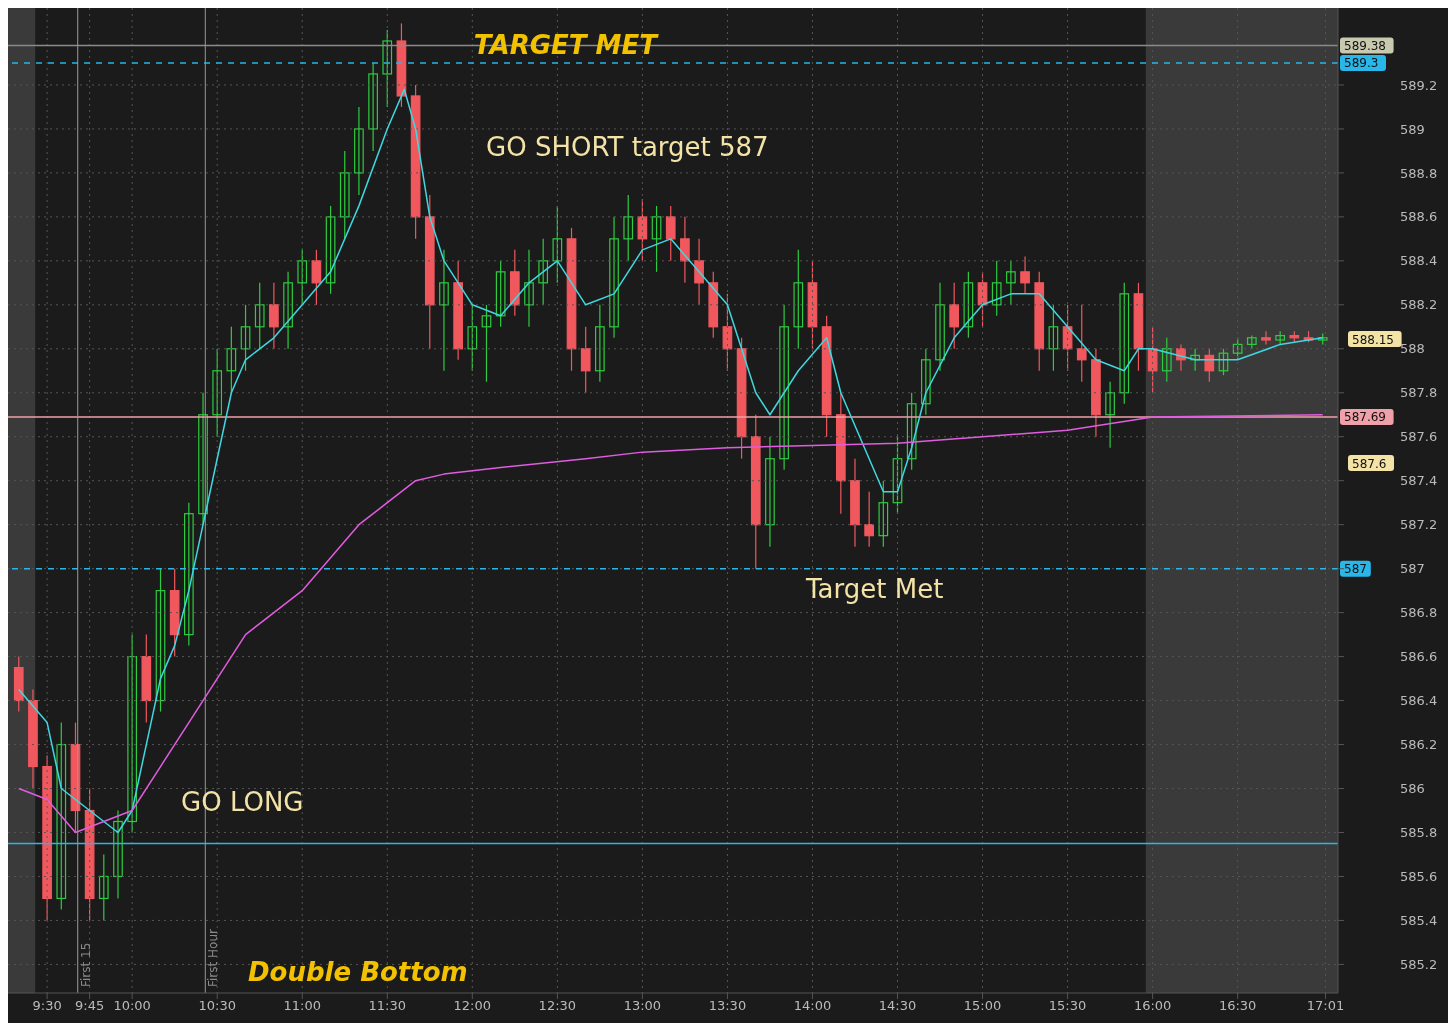 The width and height of the screenshot is (1456, 1031). What do you see at coordinates (472, 1006) in the screenshot?
I see `x-tick-label: 12:00` at bounding box center [472, 1006].